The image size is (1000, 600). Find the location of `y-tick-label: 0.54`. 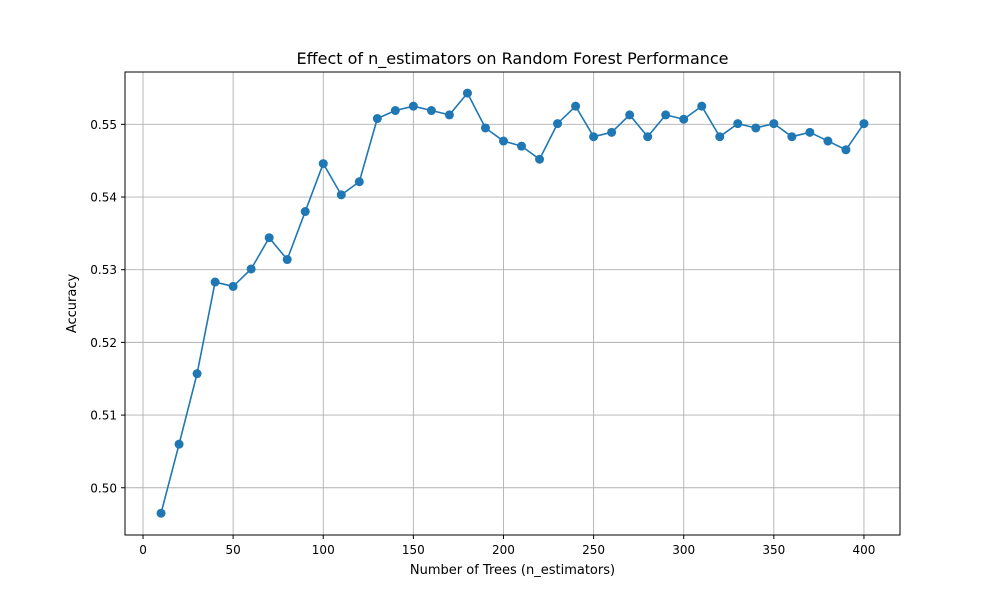

y-tick-label: 0.54 is located at coordinates (103, 198).